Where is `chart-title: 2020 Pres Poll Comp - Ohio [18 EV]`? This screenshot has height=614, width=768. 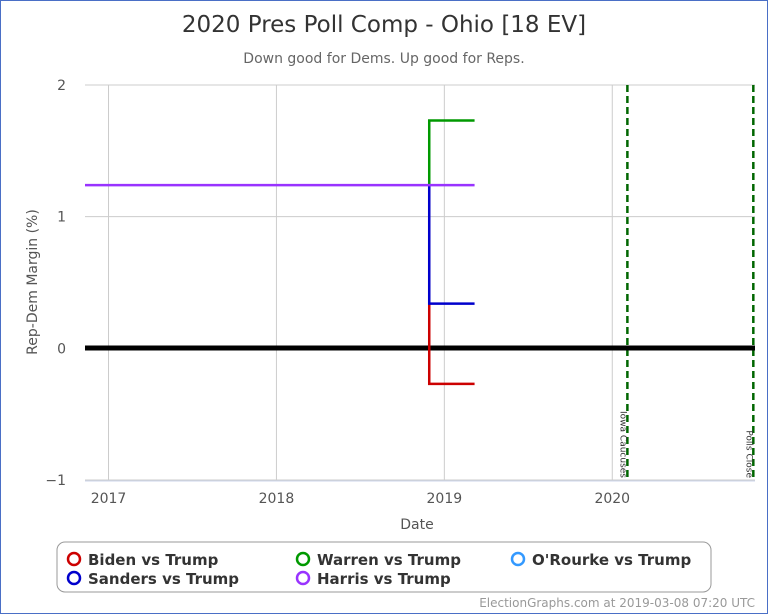
chart-title: 2020 Pres Poll Comp - Ohio [18 EV] is located at coordinates (384, 25).